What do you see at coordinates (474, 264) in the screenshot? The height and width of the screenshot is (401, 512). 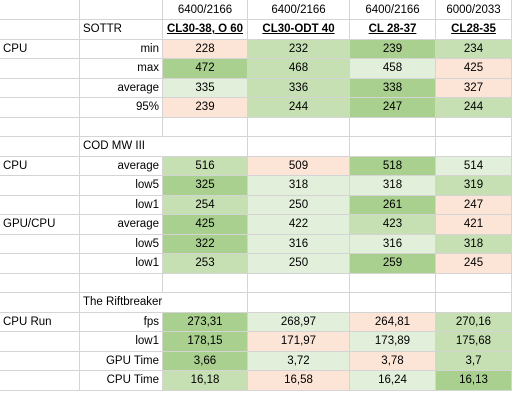 I see `value-cell: 245` at bounding box center [474, 264].